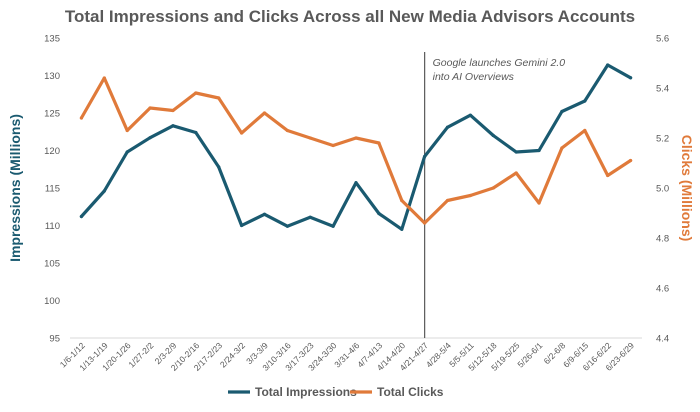 This screenshot has width=700, height=412. Describe the element at coordinates (52, 114) in the screenshot. I see `left-tick-label: 125` at that location.